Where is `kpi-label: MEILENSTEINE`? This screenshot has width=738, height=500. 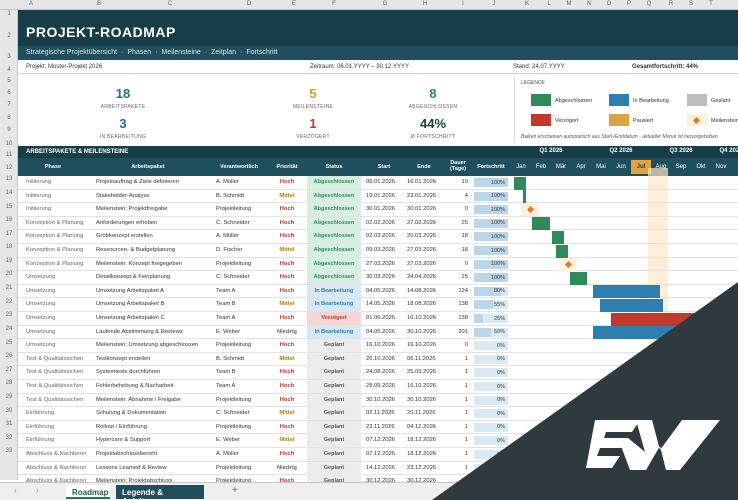 kpi-label: MEILENSTEINE is located at coordinates (313, 107).